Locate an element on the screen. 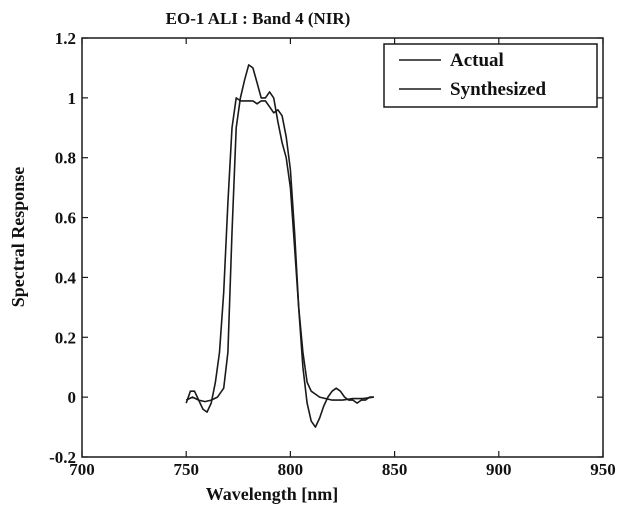 The image size is (632, 509). x-tick-label: 800 is located at coordinates (291, 469).